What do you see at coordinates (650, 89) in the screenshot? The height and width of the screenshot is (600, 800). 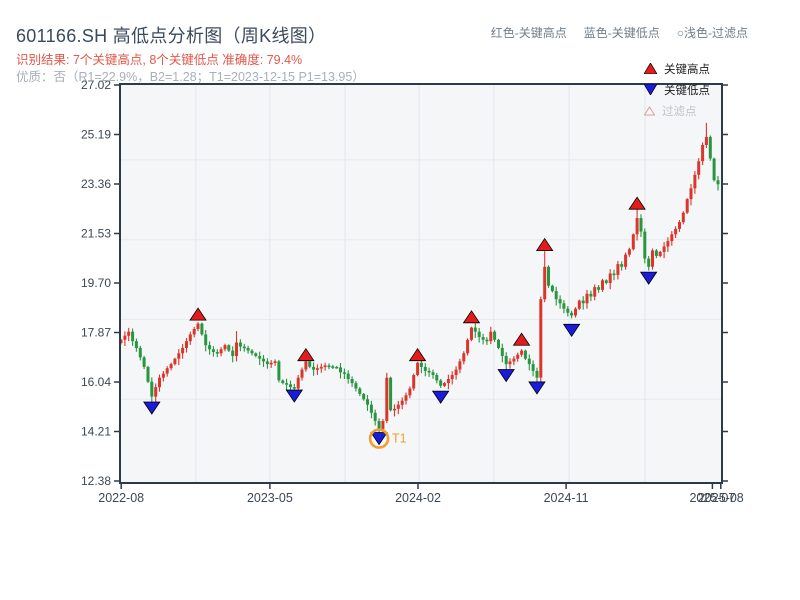 I see `blue-down-triangle-icon` at bounding box center [650, 89].